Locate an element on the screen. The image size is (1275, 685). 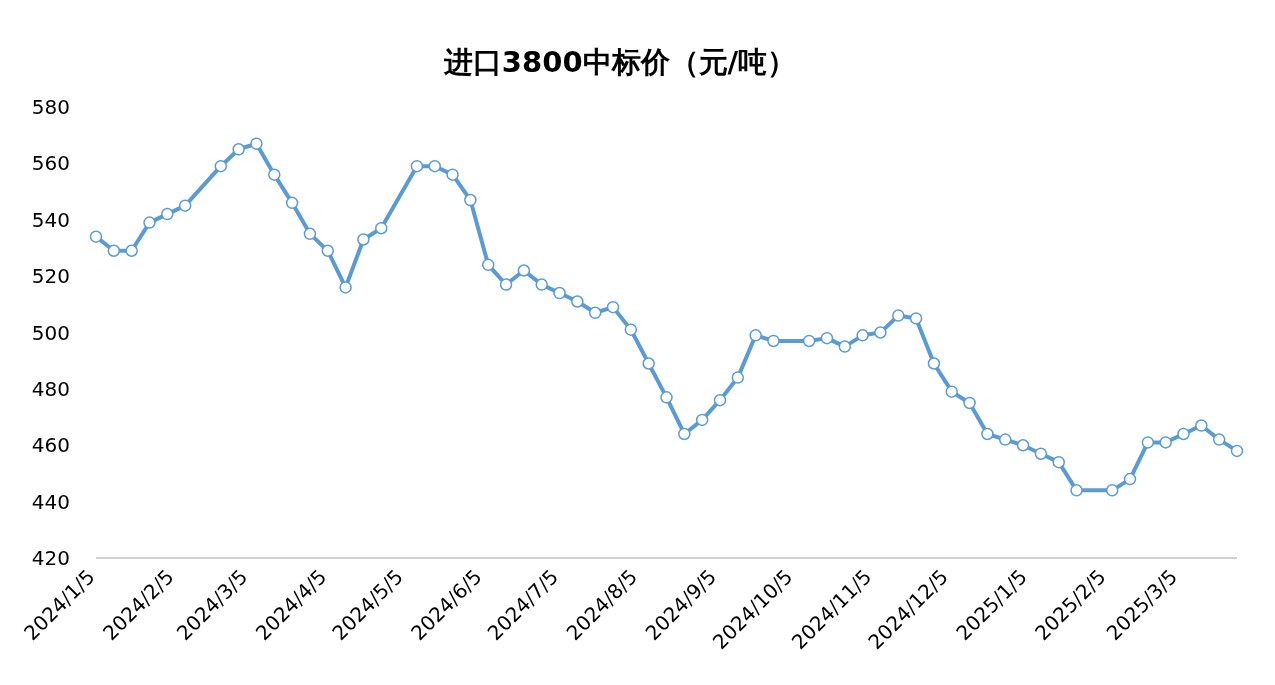
y-tick-label: 560 is located at coordinates (50, 163).